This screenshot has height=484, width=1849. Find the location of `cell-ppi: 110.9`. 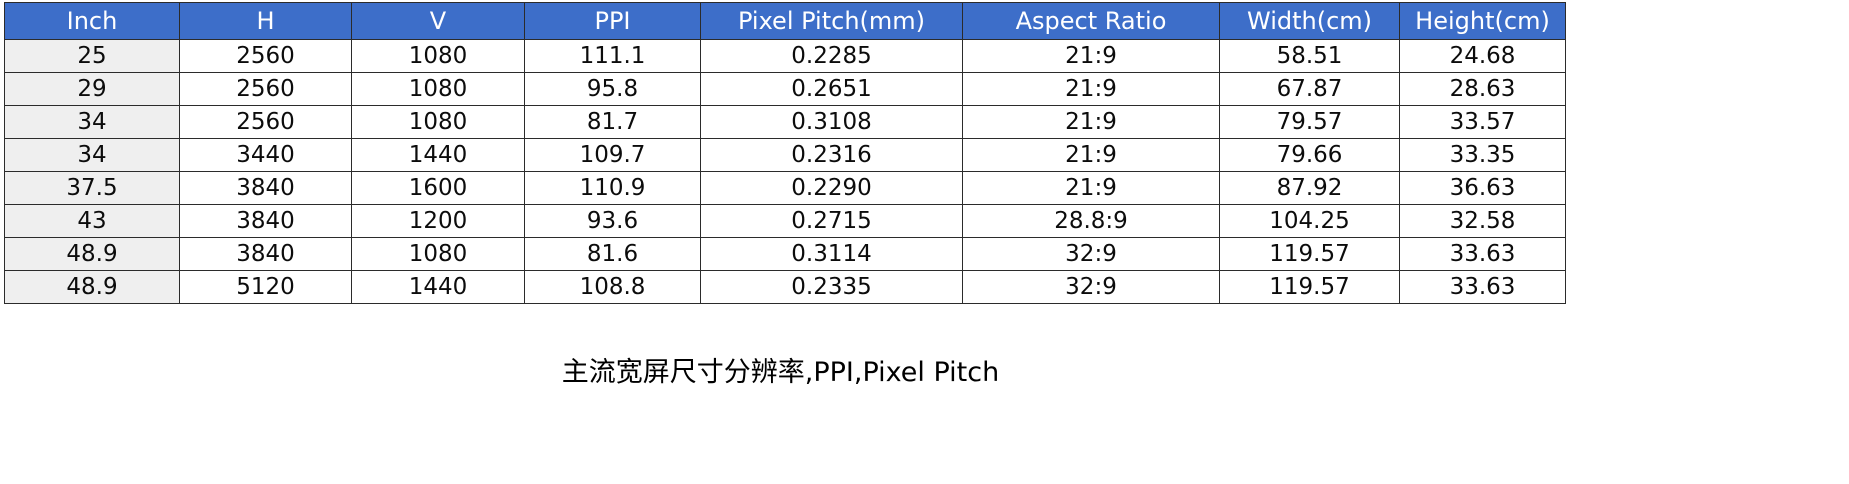

cell-ppi: 110.9 is located at coordinates (612, 188).